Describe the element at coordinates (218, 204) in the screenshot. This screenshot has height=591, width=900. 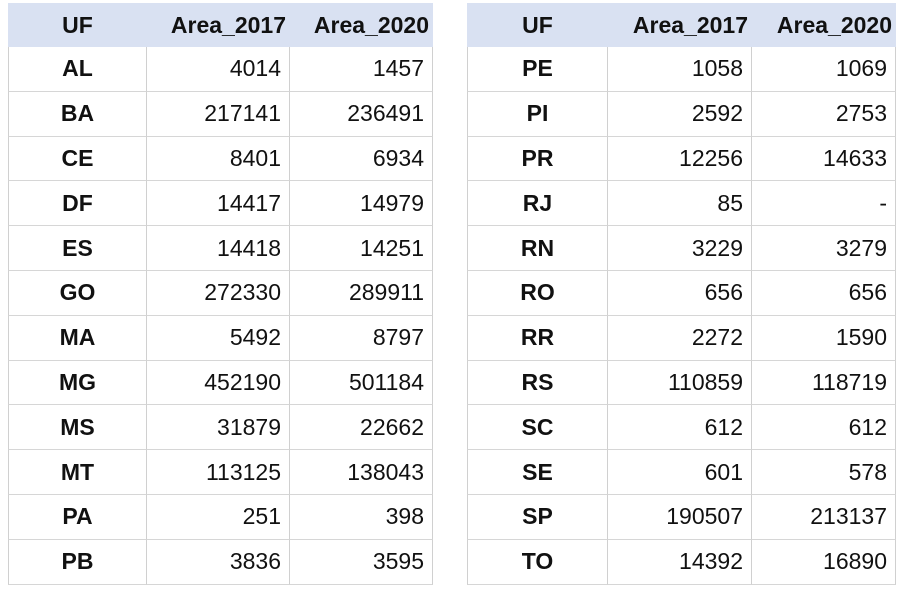
I see `area-cell: 14417` at that location.